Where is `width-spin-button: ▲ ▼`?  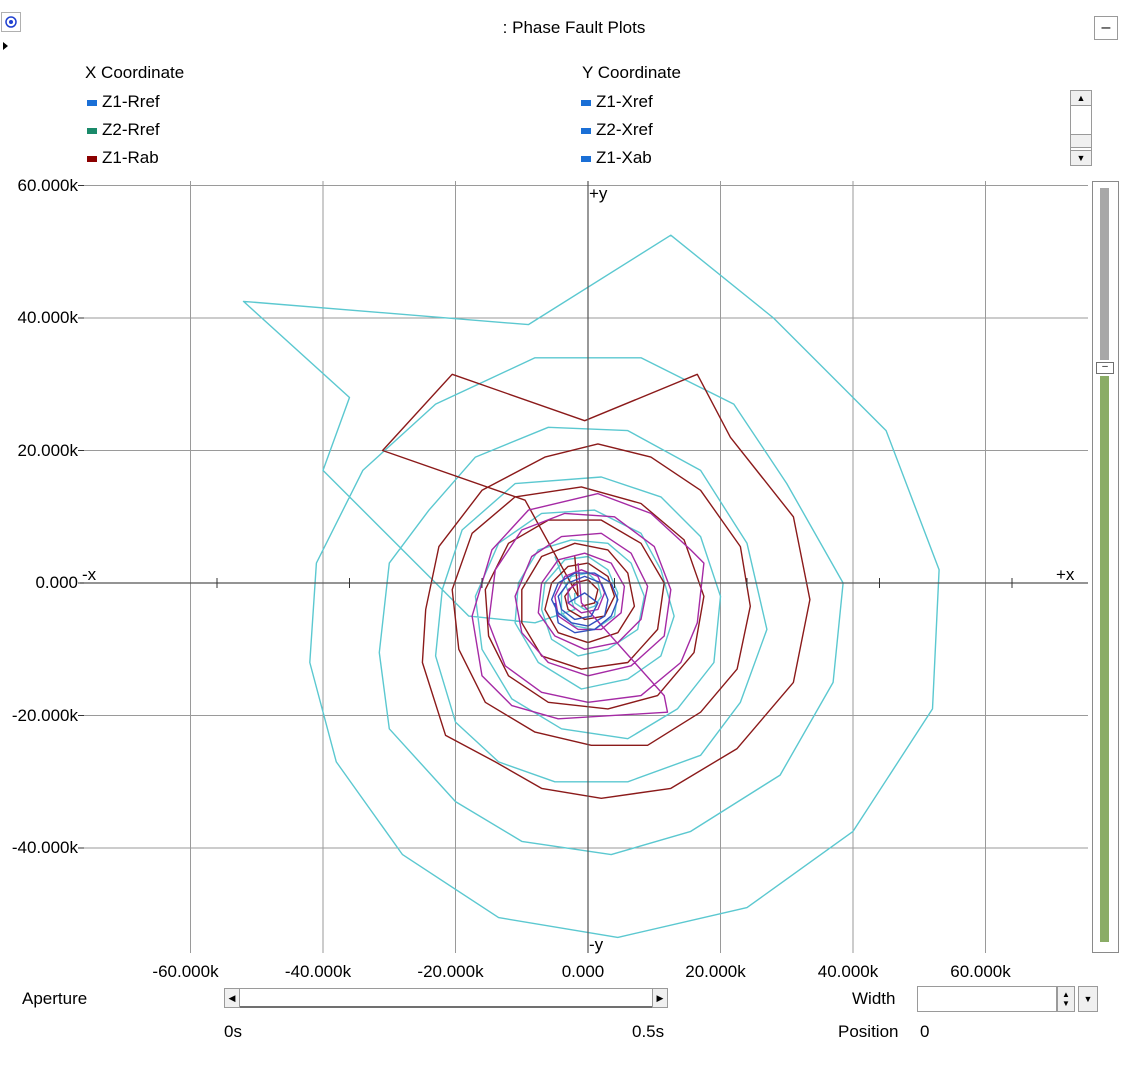 width-spin-button: ▲ ▼ is located at coordinates (1066, 999).